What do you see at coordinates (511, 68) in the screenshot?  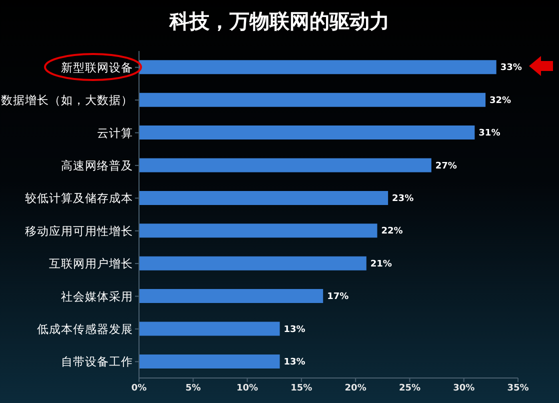 I see `data-label: 33%` at bounding box center [511, 68].